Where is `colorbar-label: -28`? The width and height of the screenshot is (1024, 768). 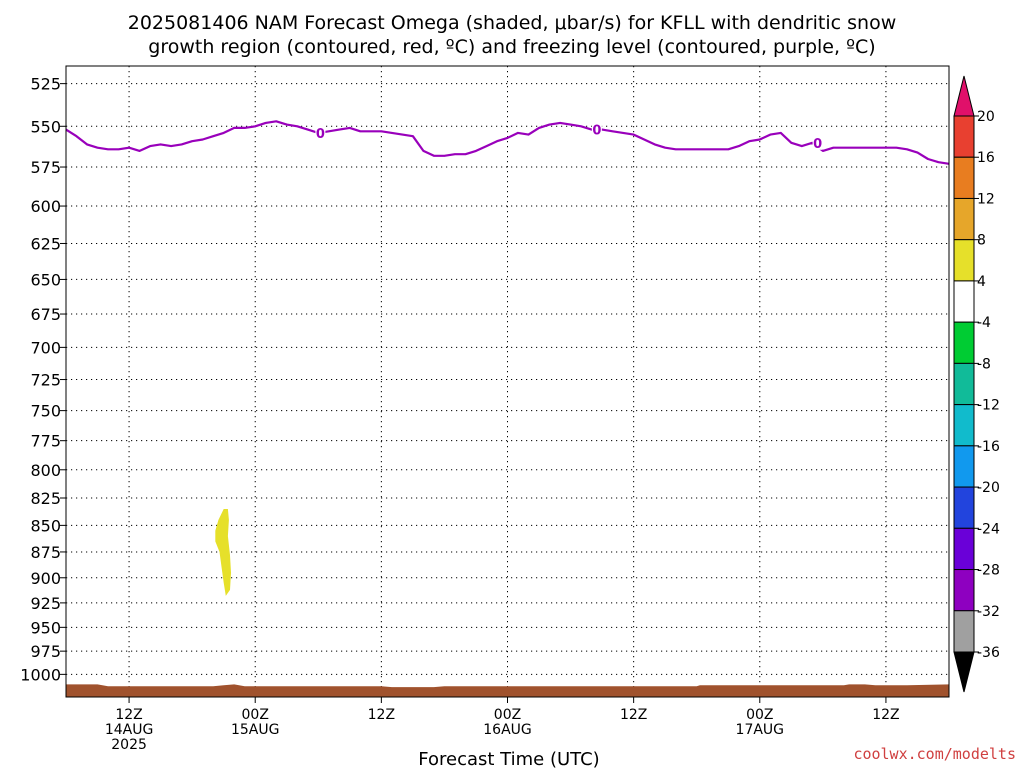 colorbar-label: -28 is located at coordinates (988, 571).